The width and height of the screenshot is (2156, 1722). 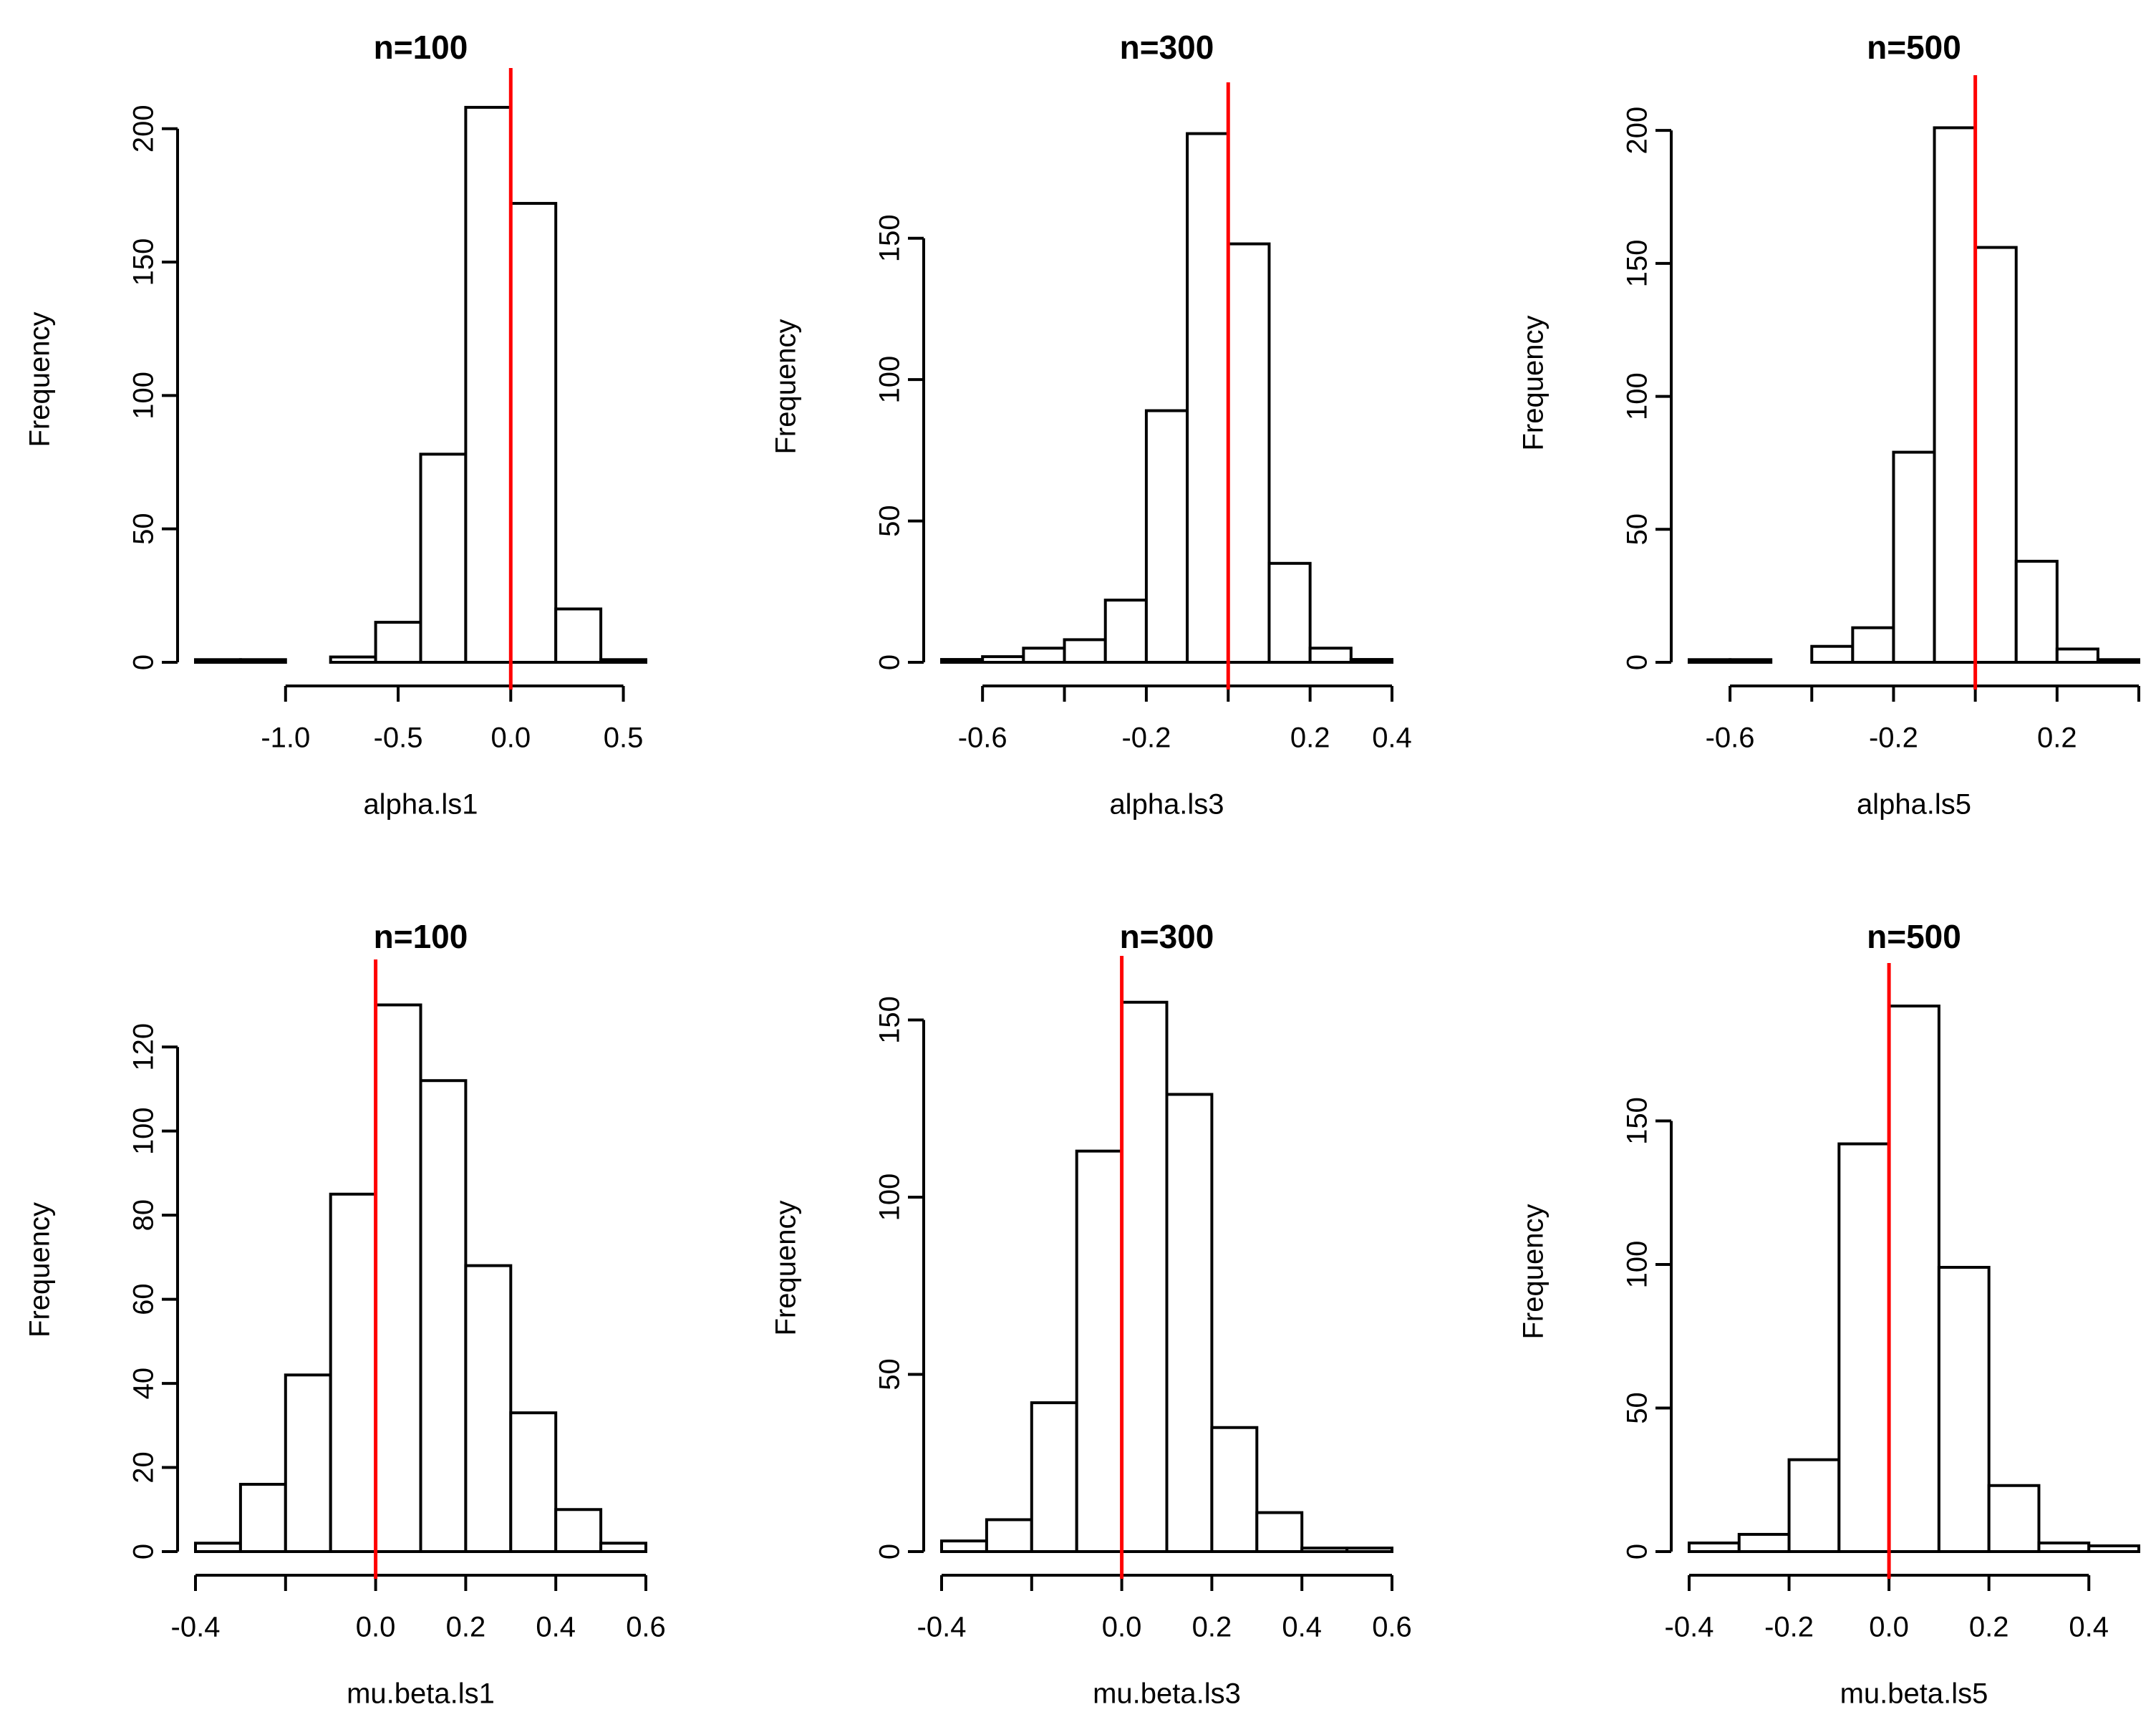 What do you see at coordinates (1914, 48) in the screenshot?
I see `panel-title: n=500` at bounding box center [1914, 48].